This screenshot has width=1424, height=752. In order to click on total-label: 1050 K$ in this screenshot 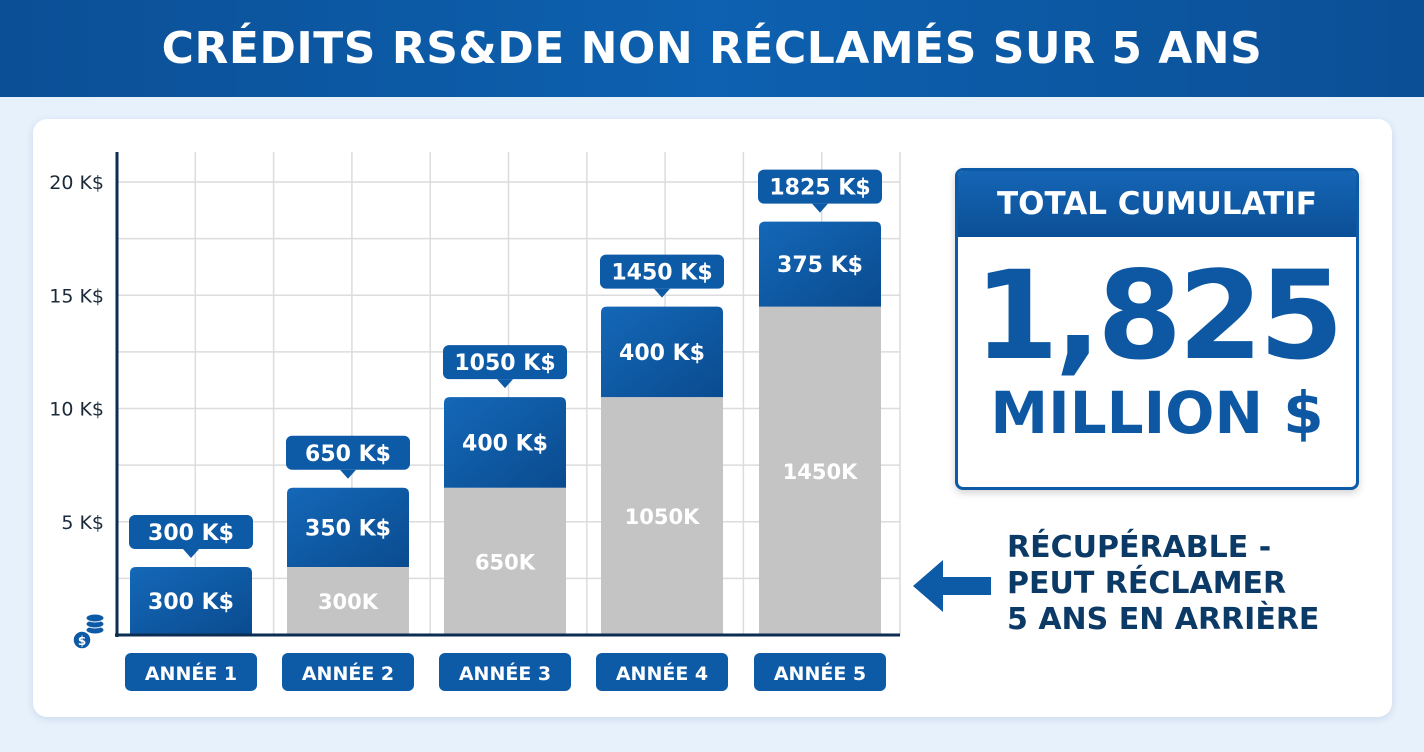, I will do `click(504, 363)`.